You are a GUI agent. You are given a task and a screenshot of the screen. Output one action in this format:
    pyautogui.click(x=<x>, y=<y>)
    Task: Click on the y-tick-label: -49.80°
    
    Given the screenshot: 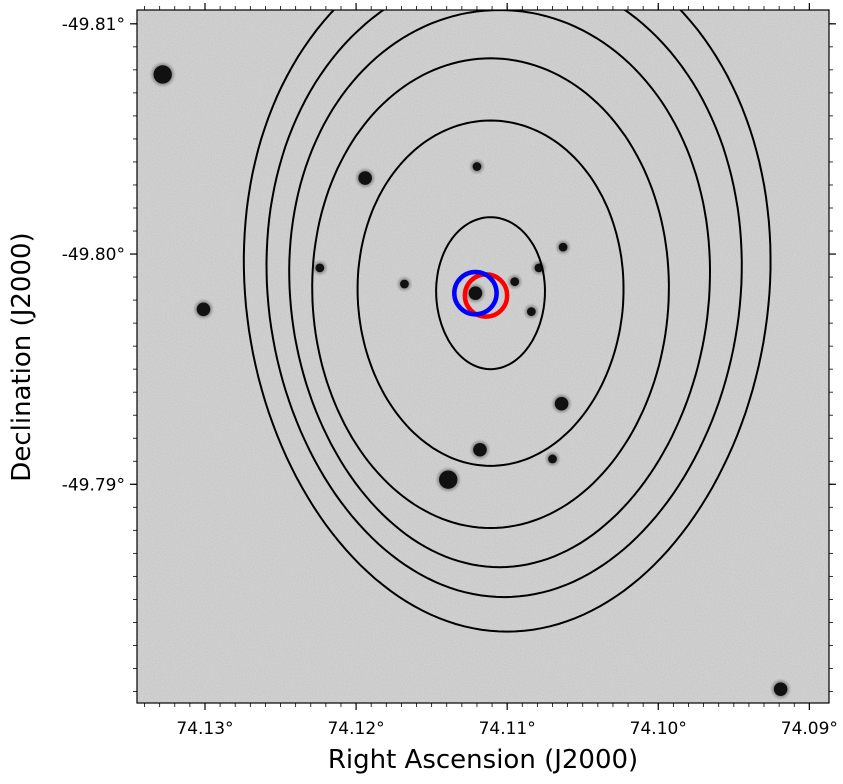 What is the action you would take?
    pyautogui.click(x=93, y=255)
    